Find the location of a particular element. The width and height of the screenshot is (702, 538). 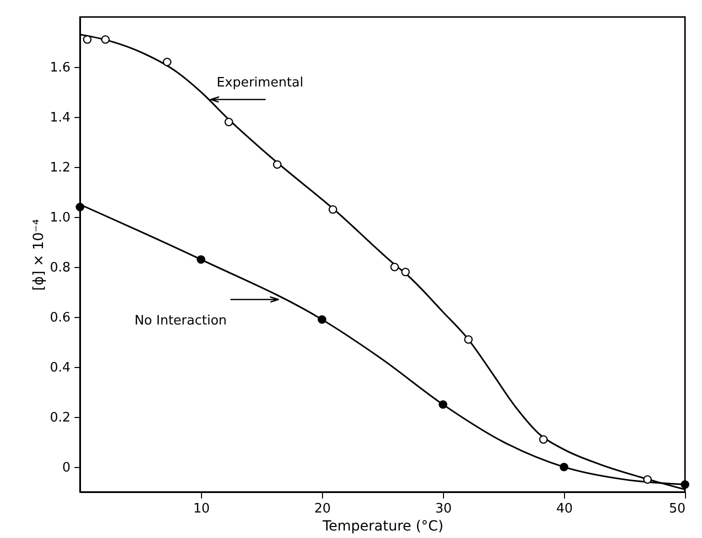

y-tick-label: 1.4 is located at coordinates (60, 118).